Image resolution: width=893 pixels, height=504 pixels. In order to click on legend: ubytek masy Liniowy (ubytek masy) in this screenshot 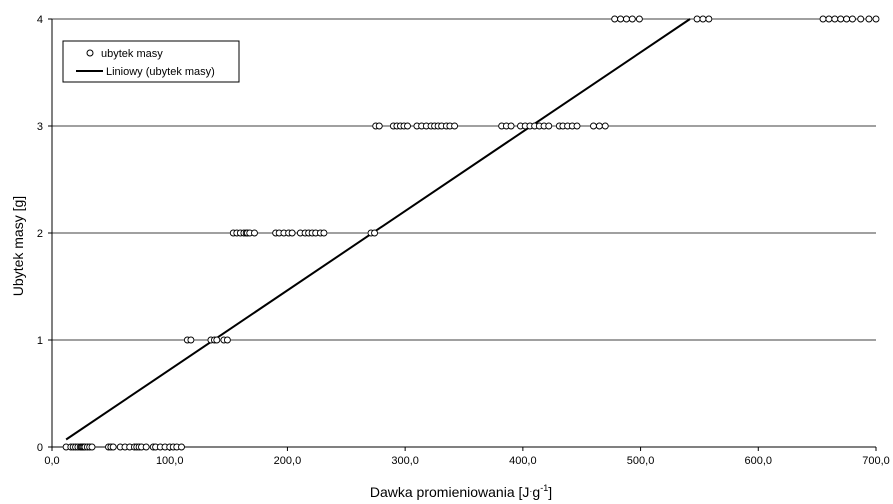, I will do `click(151, 61)`.